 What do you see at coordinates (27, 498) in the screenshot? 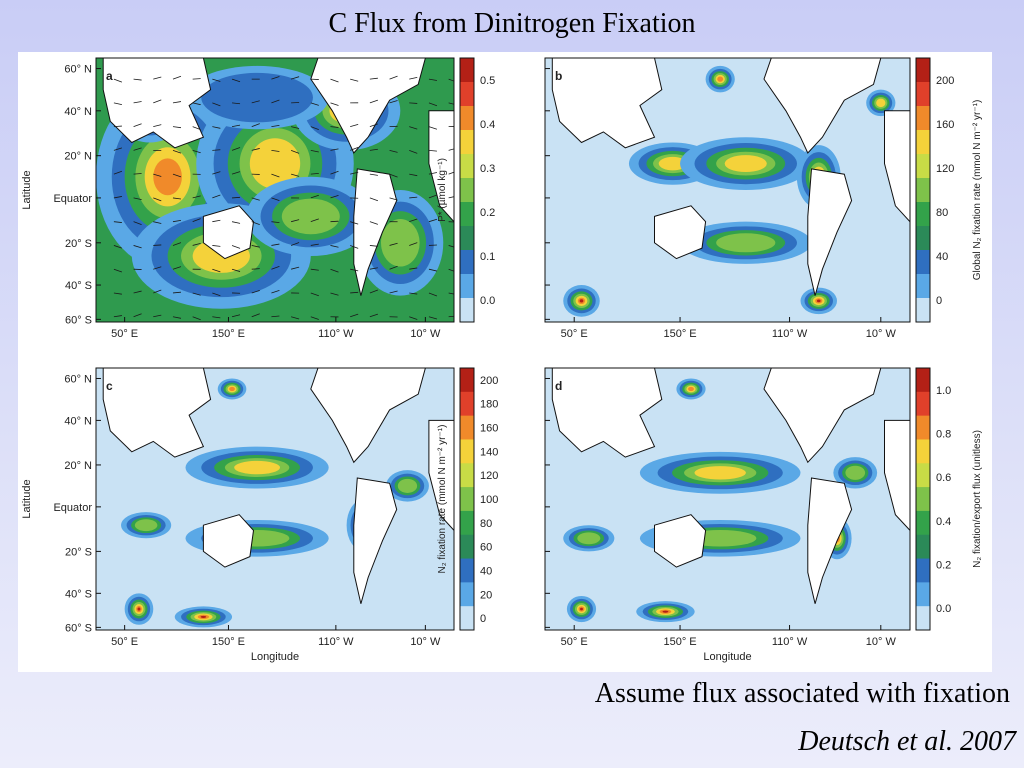
I see `latitude-axis-label: Latitude` at bounding box center [27, 498].